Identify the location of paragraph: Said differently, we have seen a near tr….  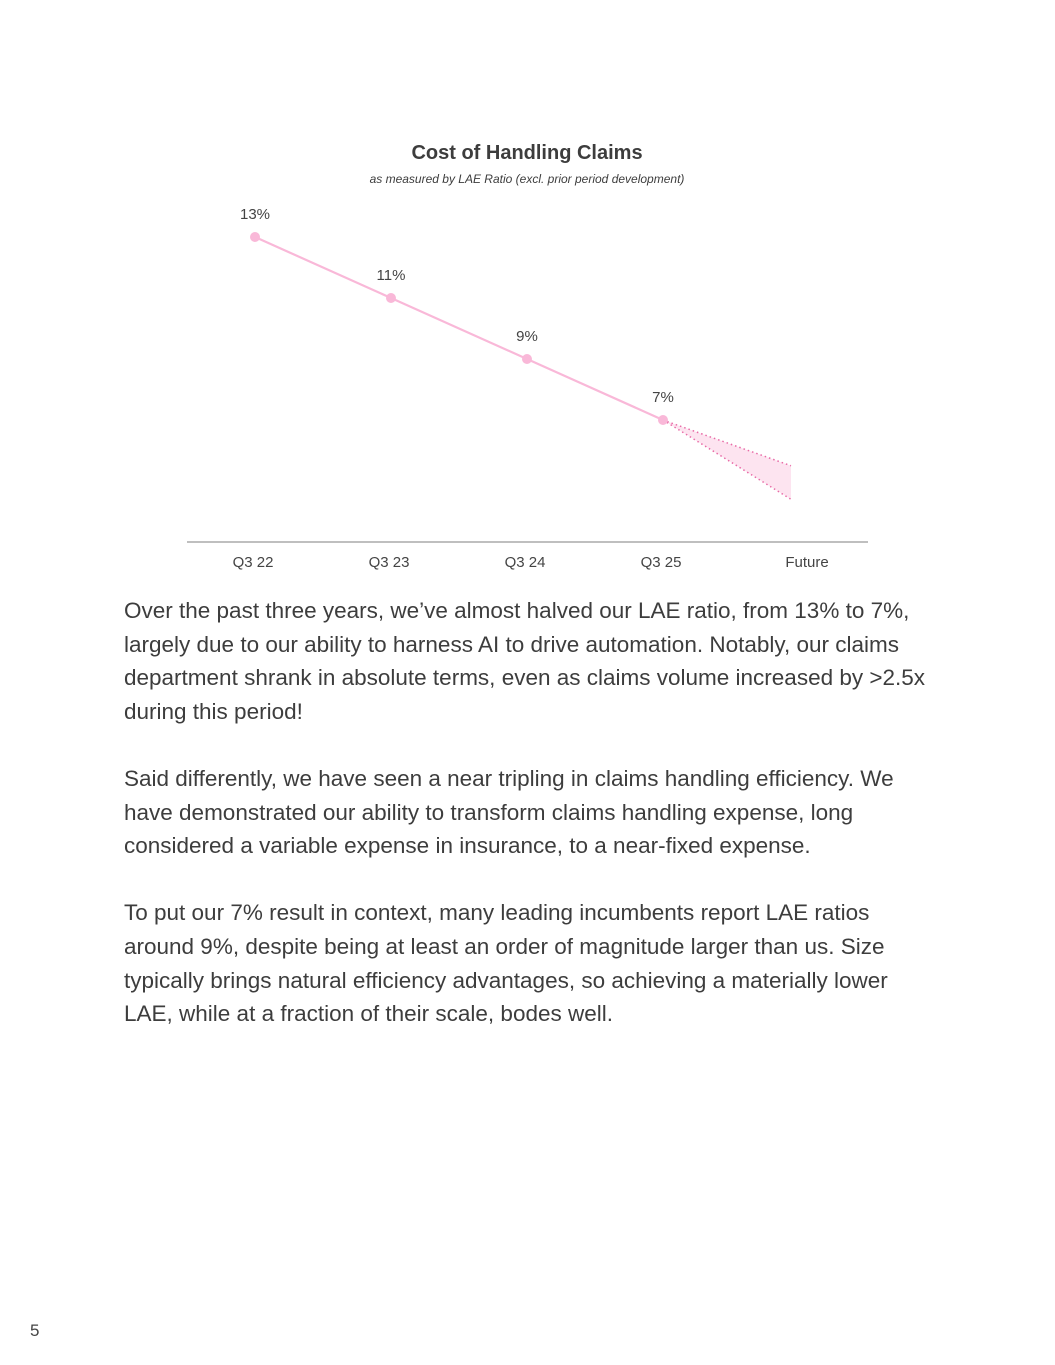
(509, 812).